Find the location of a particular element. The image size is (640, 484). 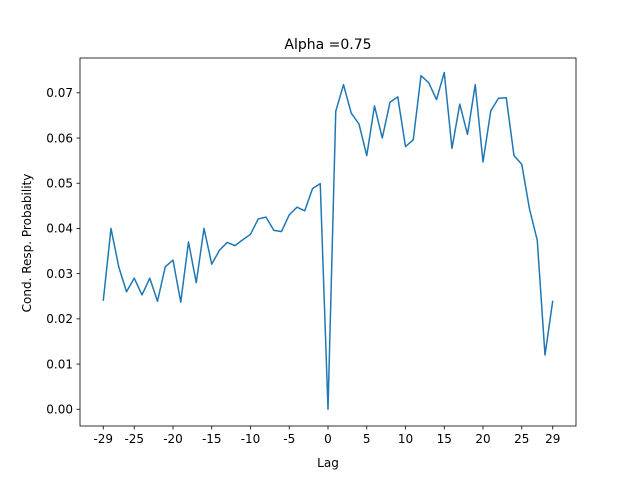

x-tick-label: -29 is located at coordinates (103, 439).